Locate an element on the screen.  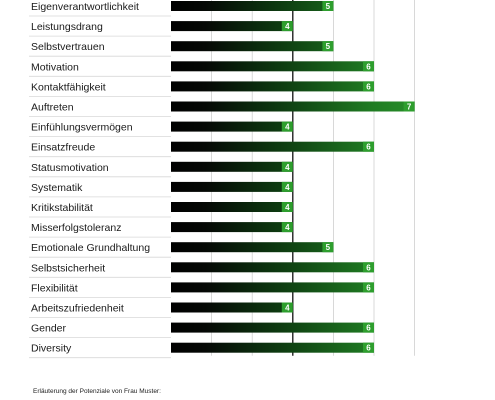
chart-row: Selbstsicherheit 6 is located at coordinates (201, 270).